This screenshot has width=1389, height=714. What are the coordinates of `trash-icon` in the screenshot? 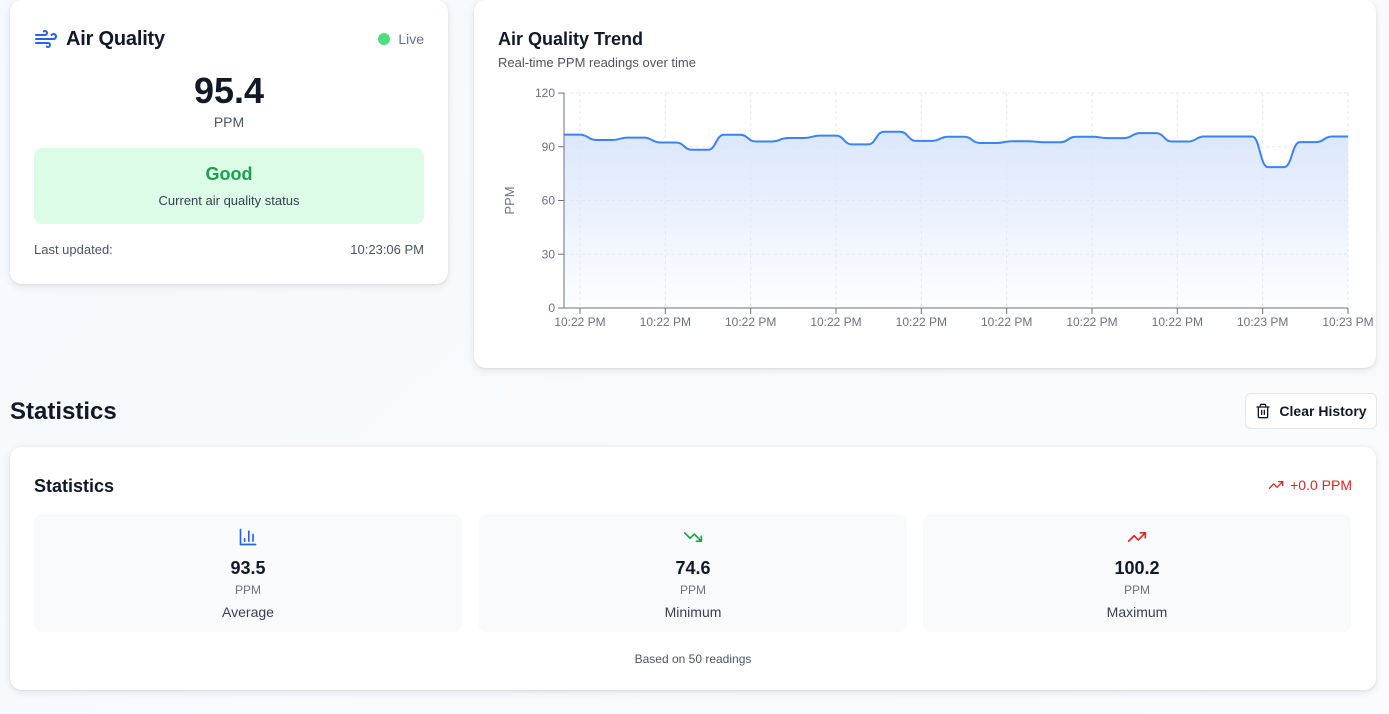 It's located at (1267, 411).